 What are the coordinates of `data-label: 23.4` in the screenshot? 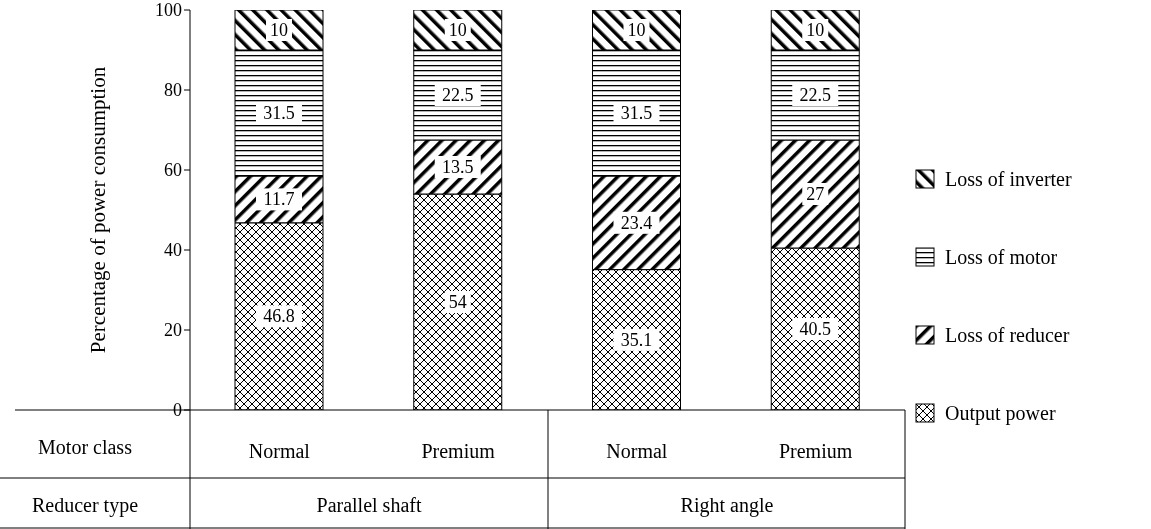 It's located at (636, 222).